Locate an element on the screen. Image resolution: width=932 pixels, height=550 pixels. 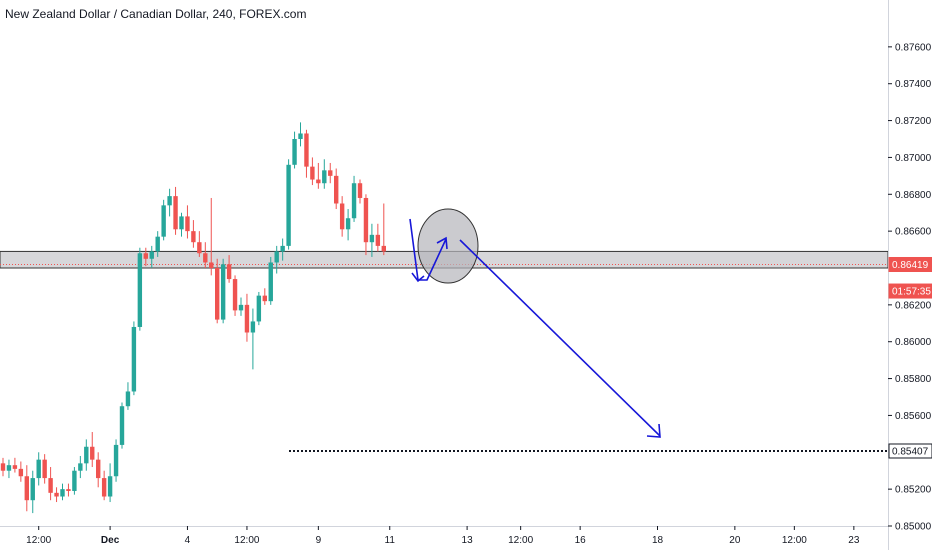
price-tick-label: 0.86200 is located at coordinates (913, 305).